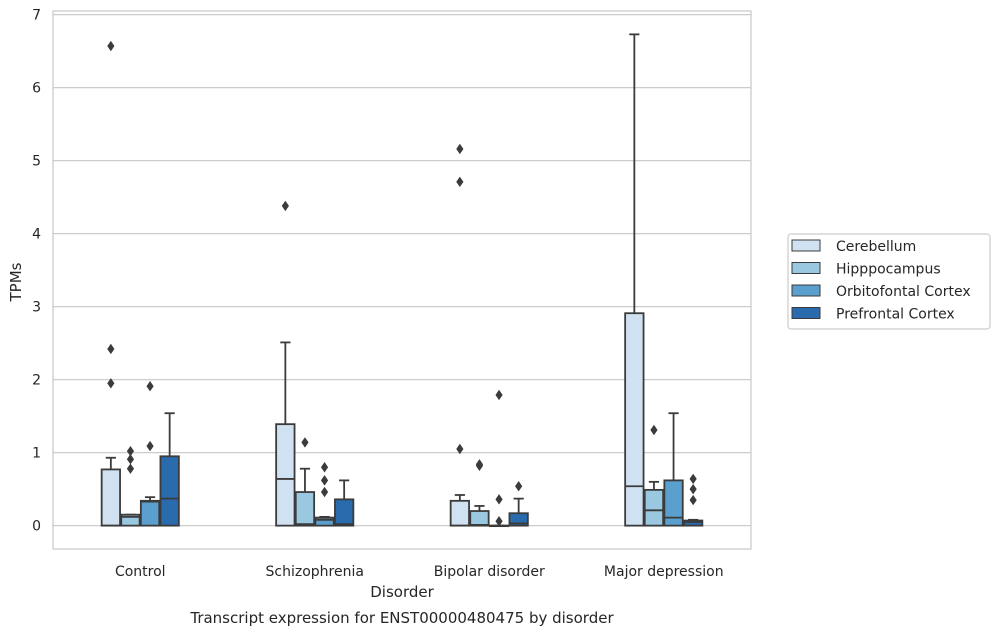  Describe the element at coordinates (402, 592) in the screenshot. I see `x-axis-label: Disorder` at that location.